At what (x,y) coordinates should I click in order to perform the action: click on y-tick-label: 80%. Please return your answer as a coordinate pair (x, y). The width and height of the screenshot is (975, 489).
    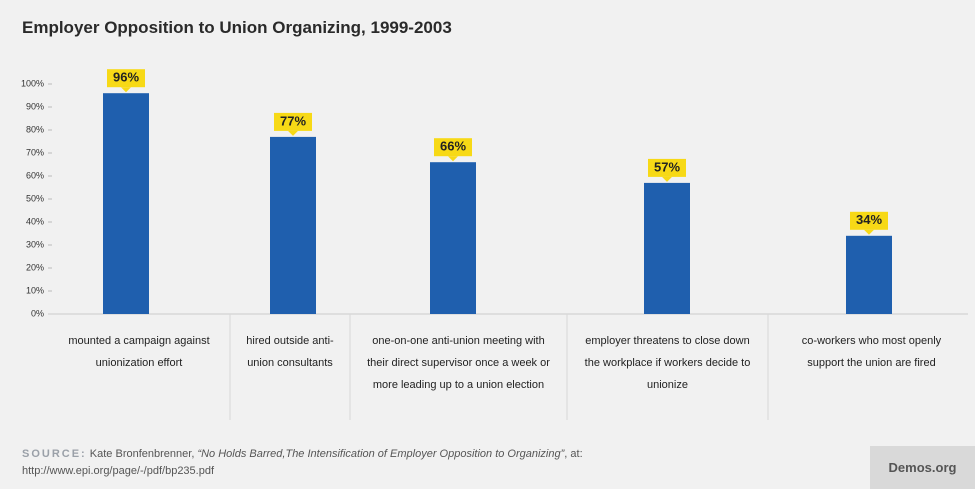
    Looking at the image, I should click on (35, 129).